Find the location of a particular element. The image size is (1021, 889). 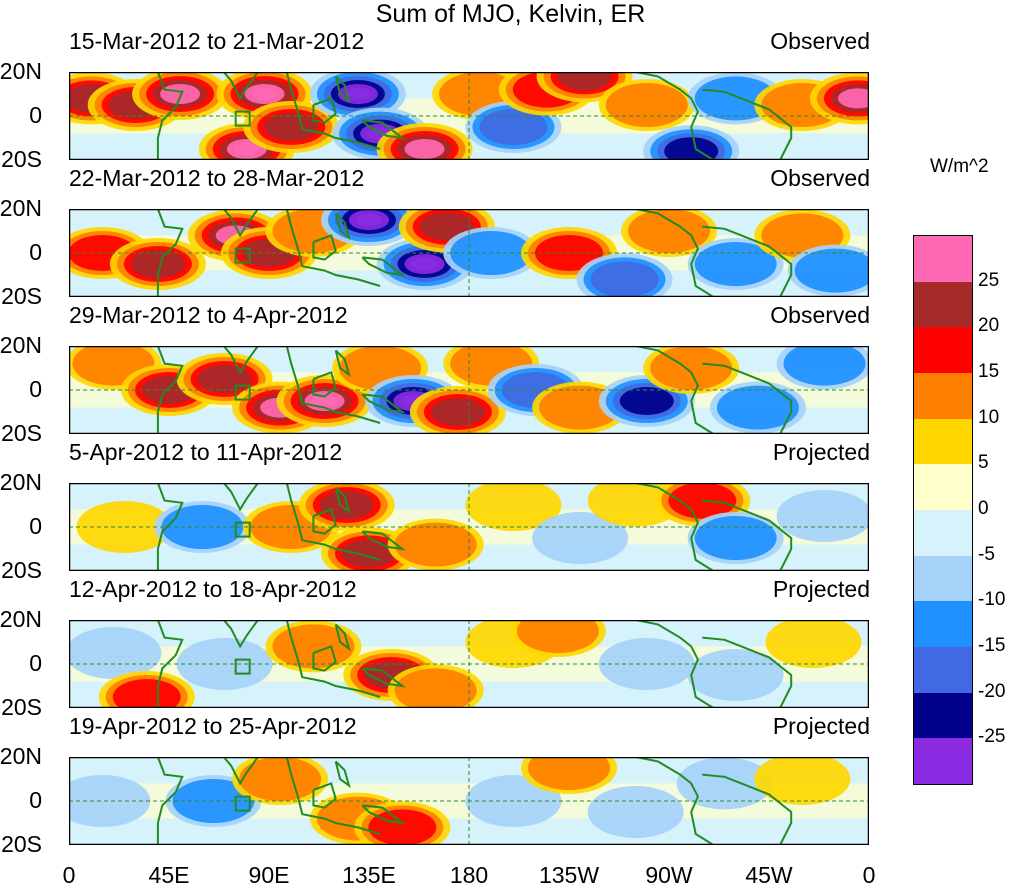

colorbar-label: 10 is located at coordinates (989, 417).